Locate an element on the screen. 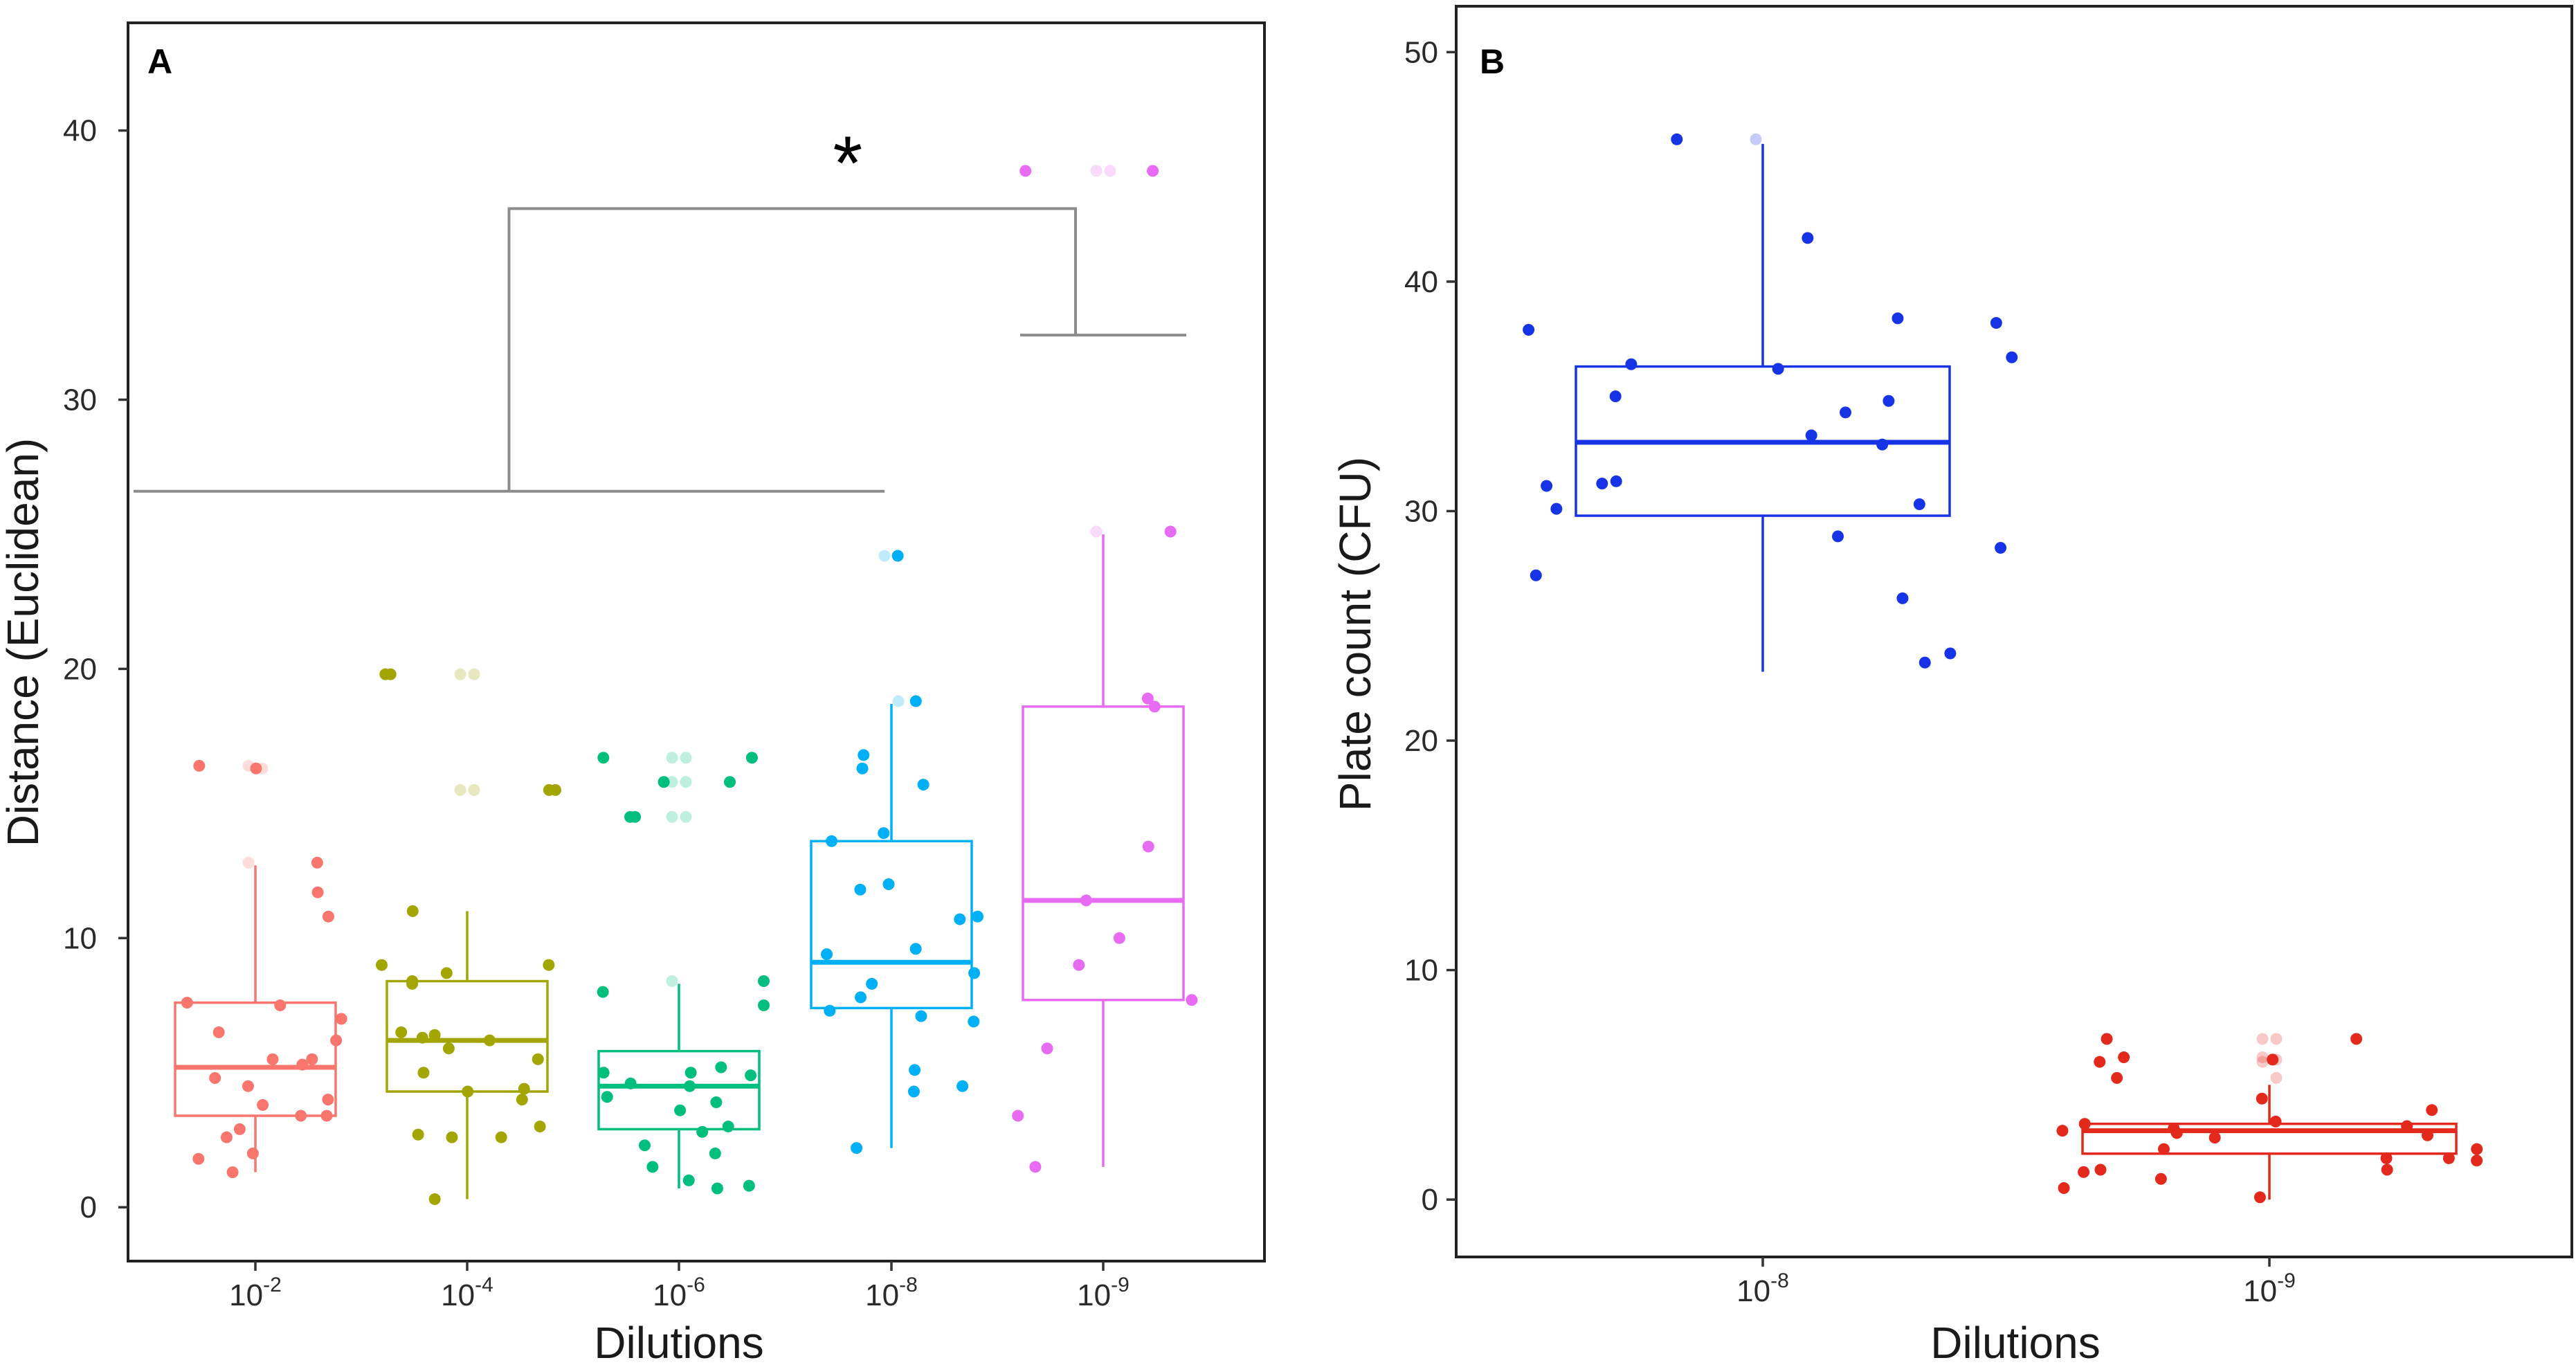  x-tick-label: 10⁻⁹ is located at coordinates (2269, 1289).